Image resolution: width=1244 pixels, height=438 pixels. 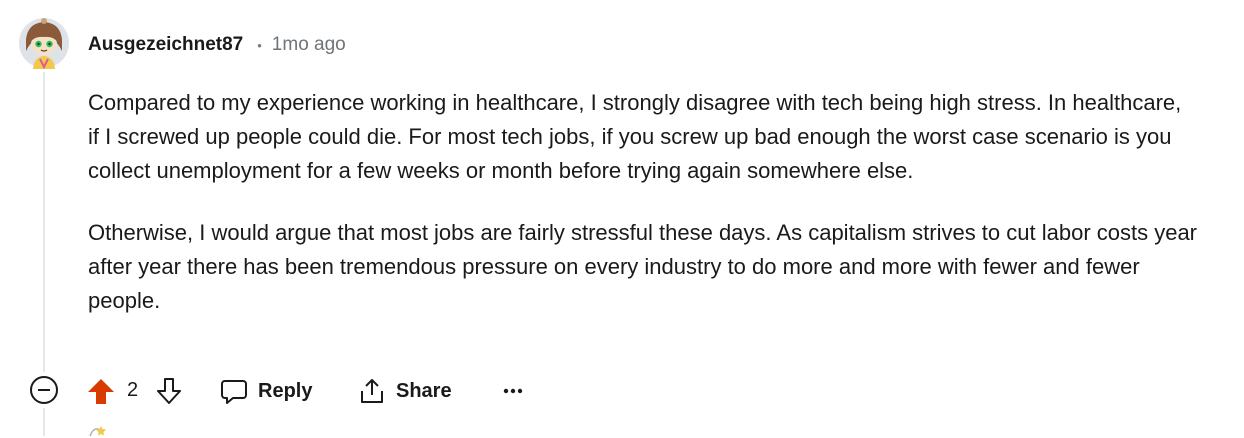 I want to click on downvote-arrow-icon, so click(x=169, y=391).